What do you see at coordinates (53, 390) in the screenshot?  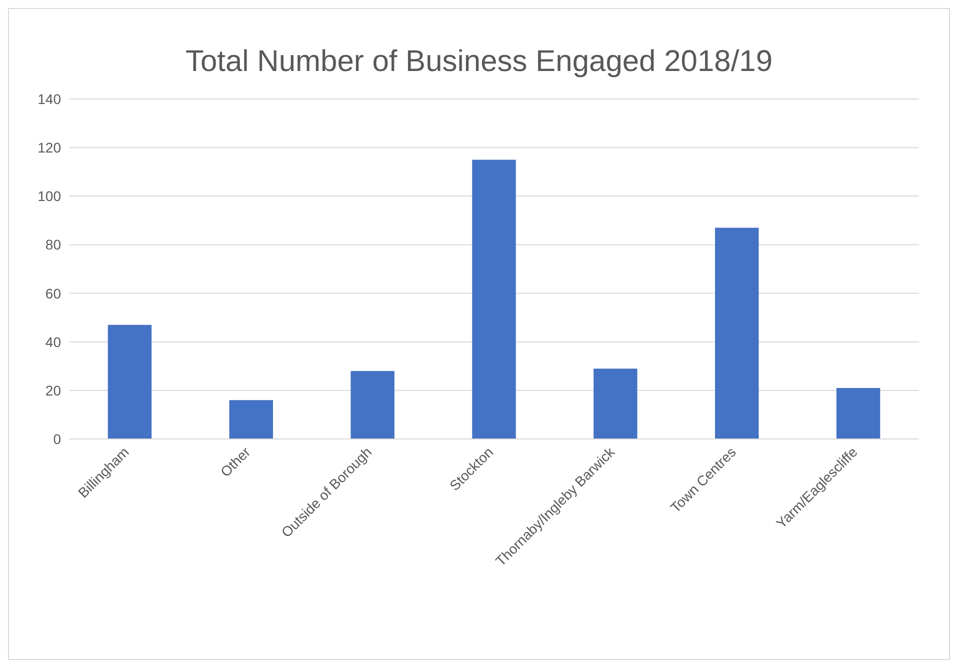 I see `y-tick-label: 20` at bounding box center [53, 390].